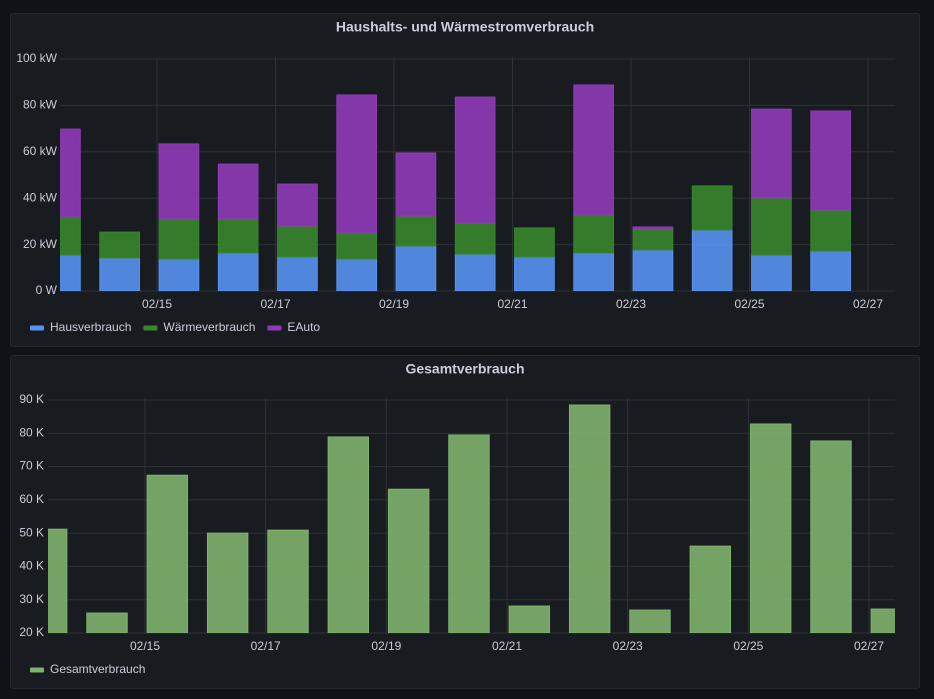 The image size is (934, 699). I want to click on y-tick-label: 20 kW, so click(40, 244).